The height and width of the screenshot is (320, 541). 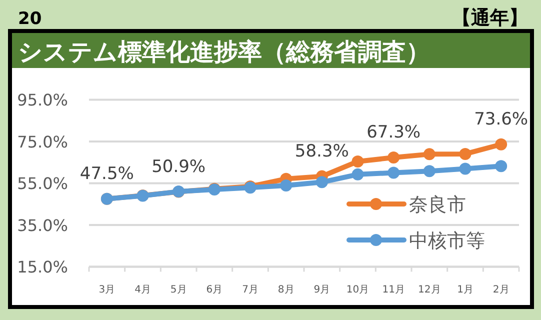 What do you see at coordinates (358, 290) in the screenshot?
I see `x-tick-label: 10月` at bounding box center [358, 290].